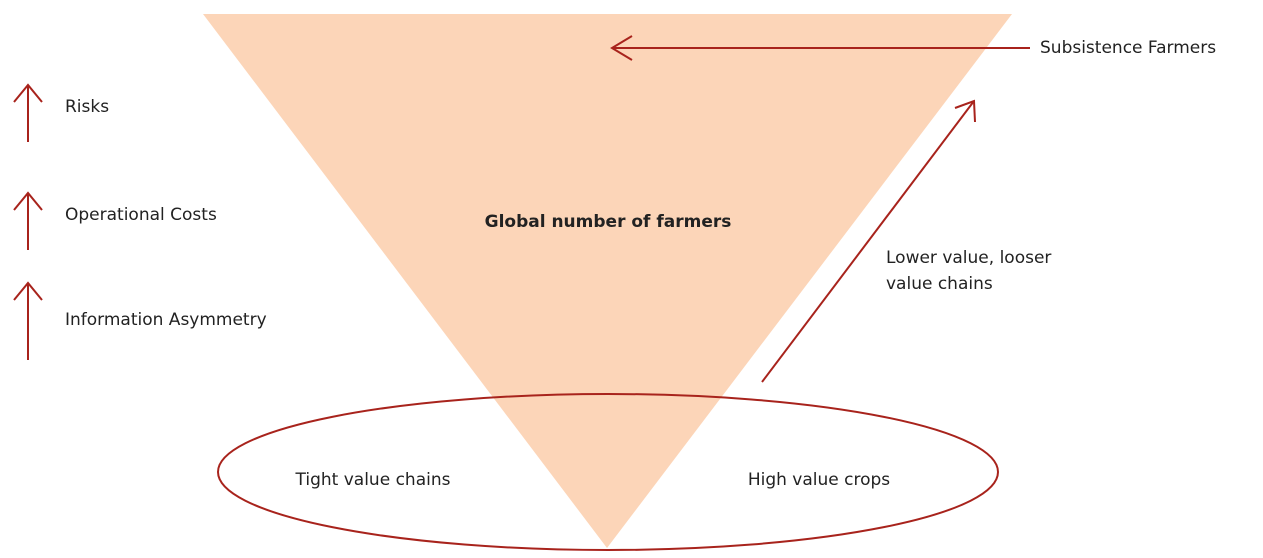  I want to click on ellipse-label: High value crops, so click(819, 480).